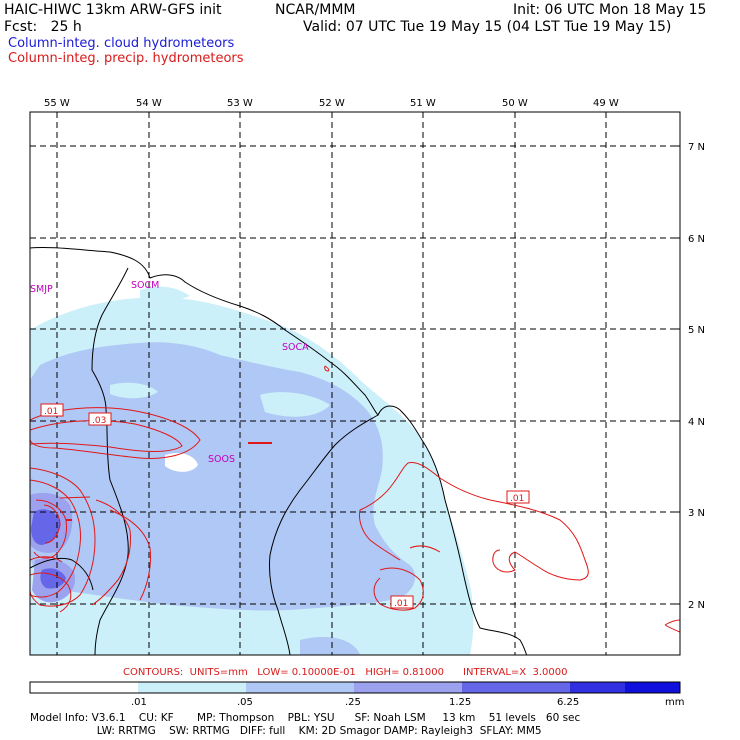 The width and height of the screenshot is (740, 740). I want to click on contour-label-3: .01, so click(518, 497).